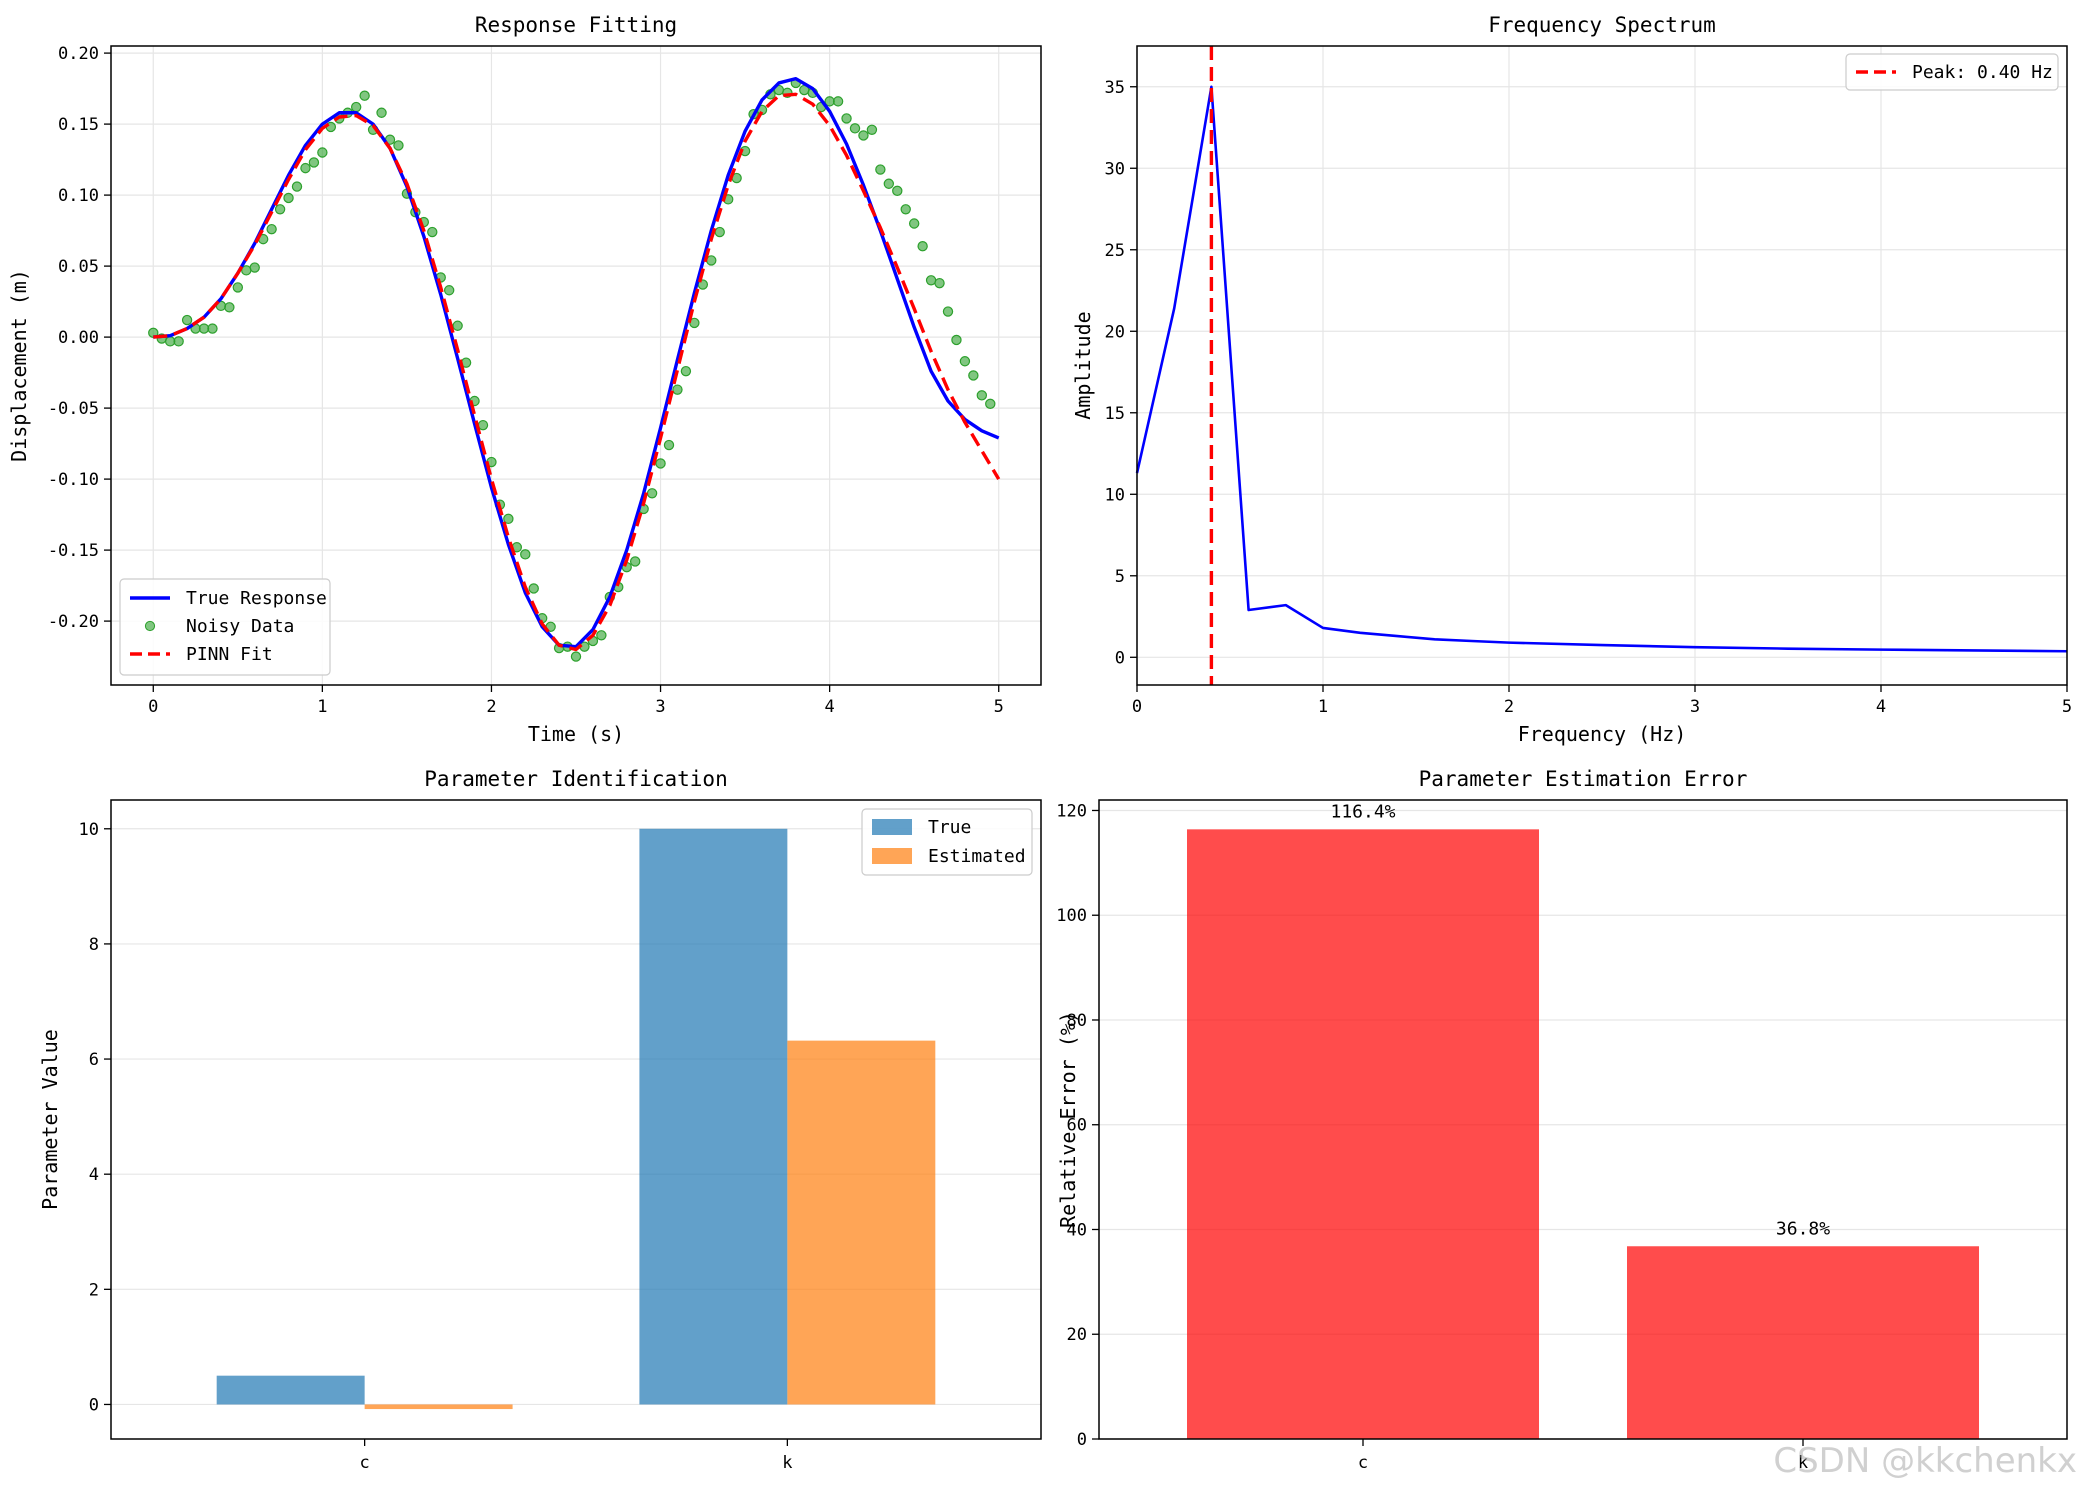  I want to click on legend-label: Peak: 0.40 Hz, so click(1982, 72).